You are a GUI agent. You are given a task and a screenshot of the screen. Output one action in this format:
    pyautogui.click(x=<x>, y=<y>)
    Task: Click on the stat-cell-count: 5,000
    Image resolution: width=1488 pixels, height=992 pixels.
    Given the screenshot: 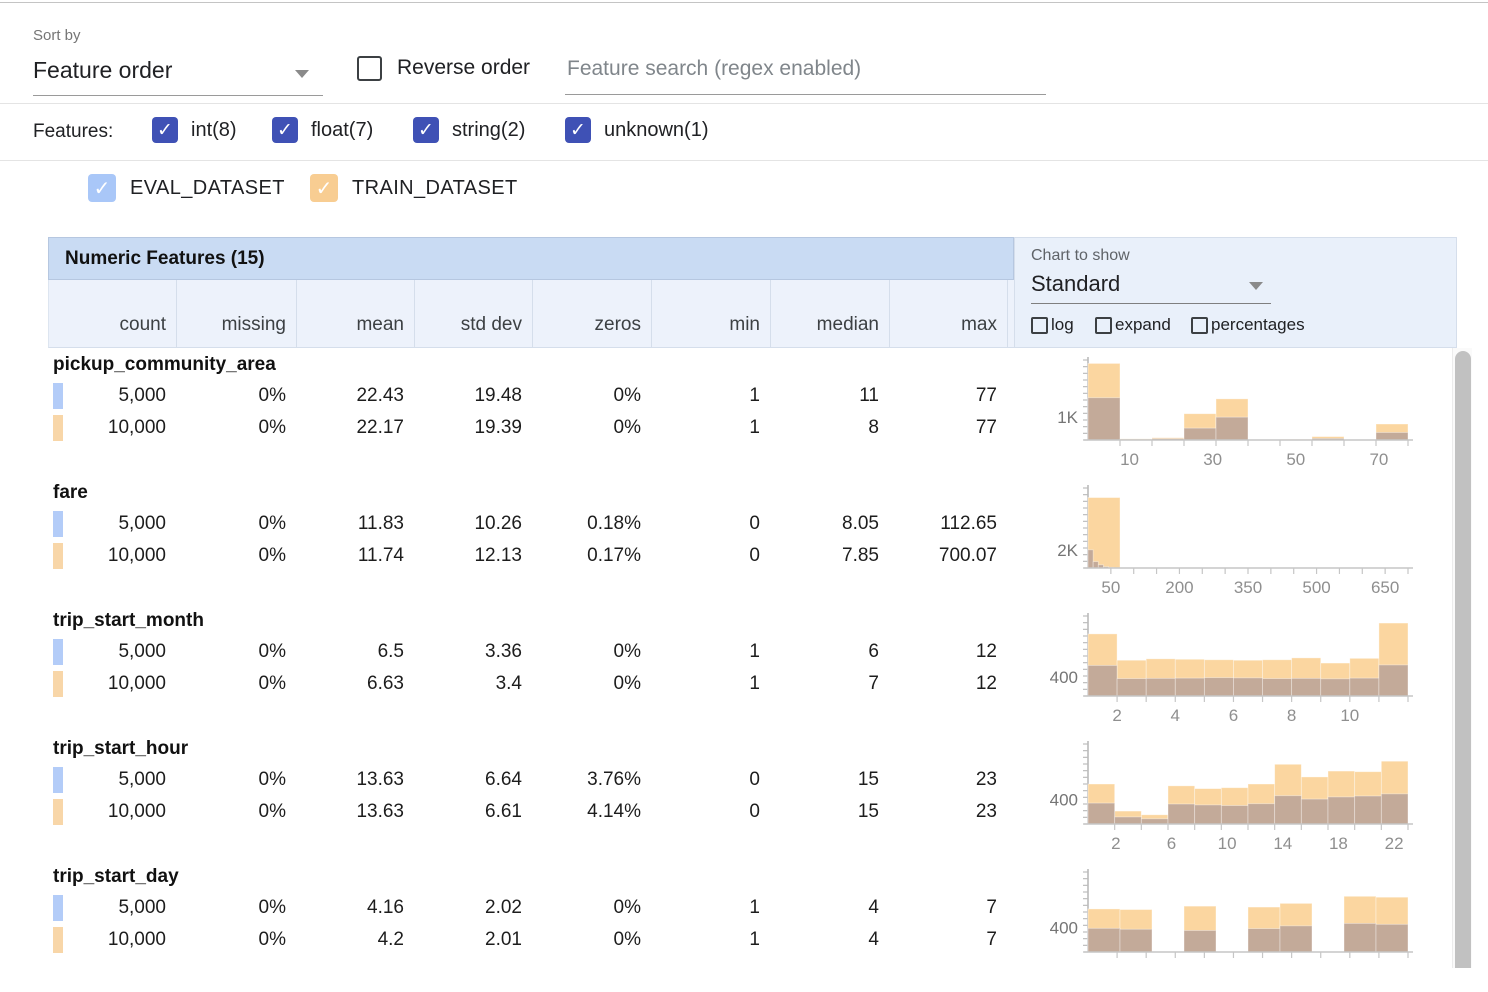 What is the action you would take?
    pyautogui.click(x=112, y=524)
    